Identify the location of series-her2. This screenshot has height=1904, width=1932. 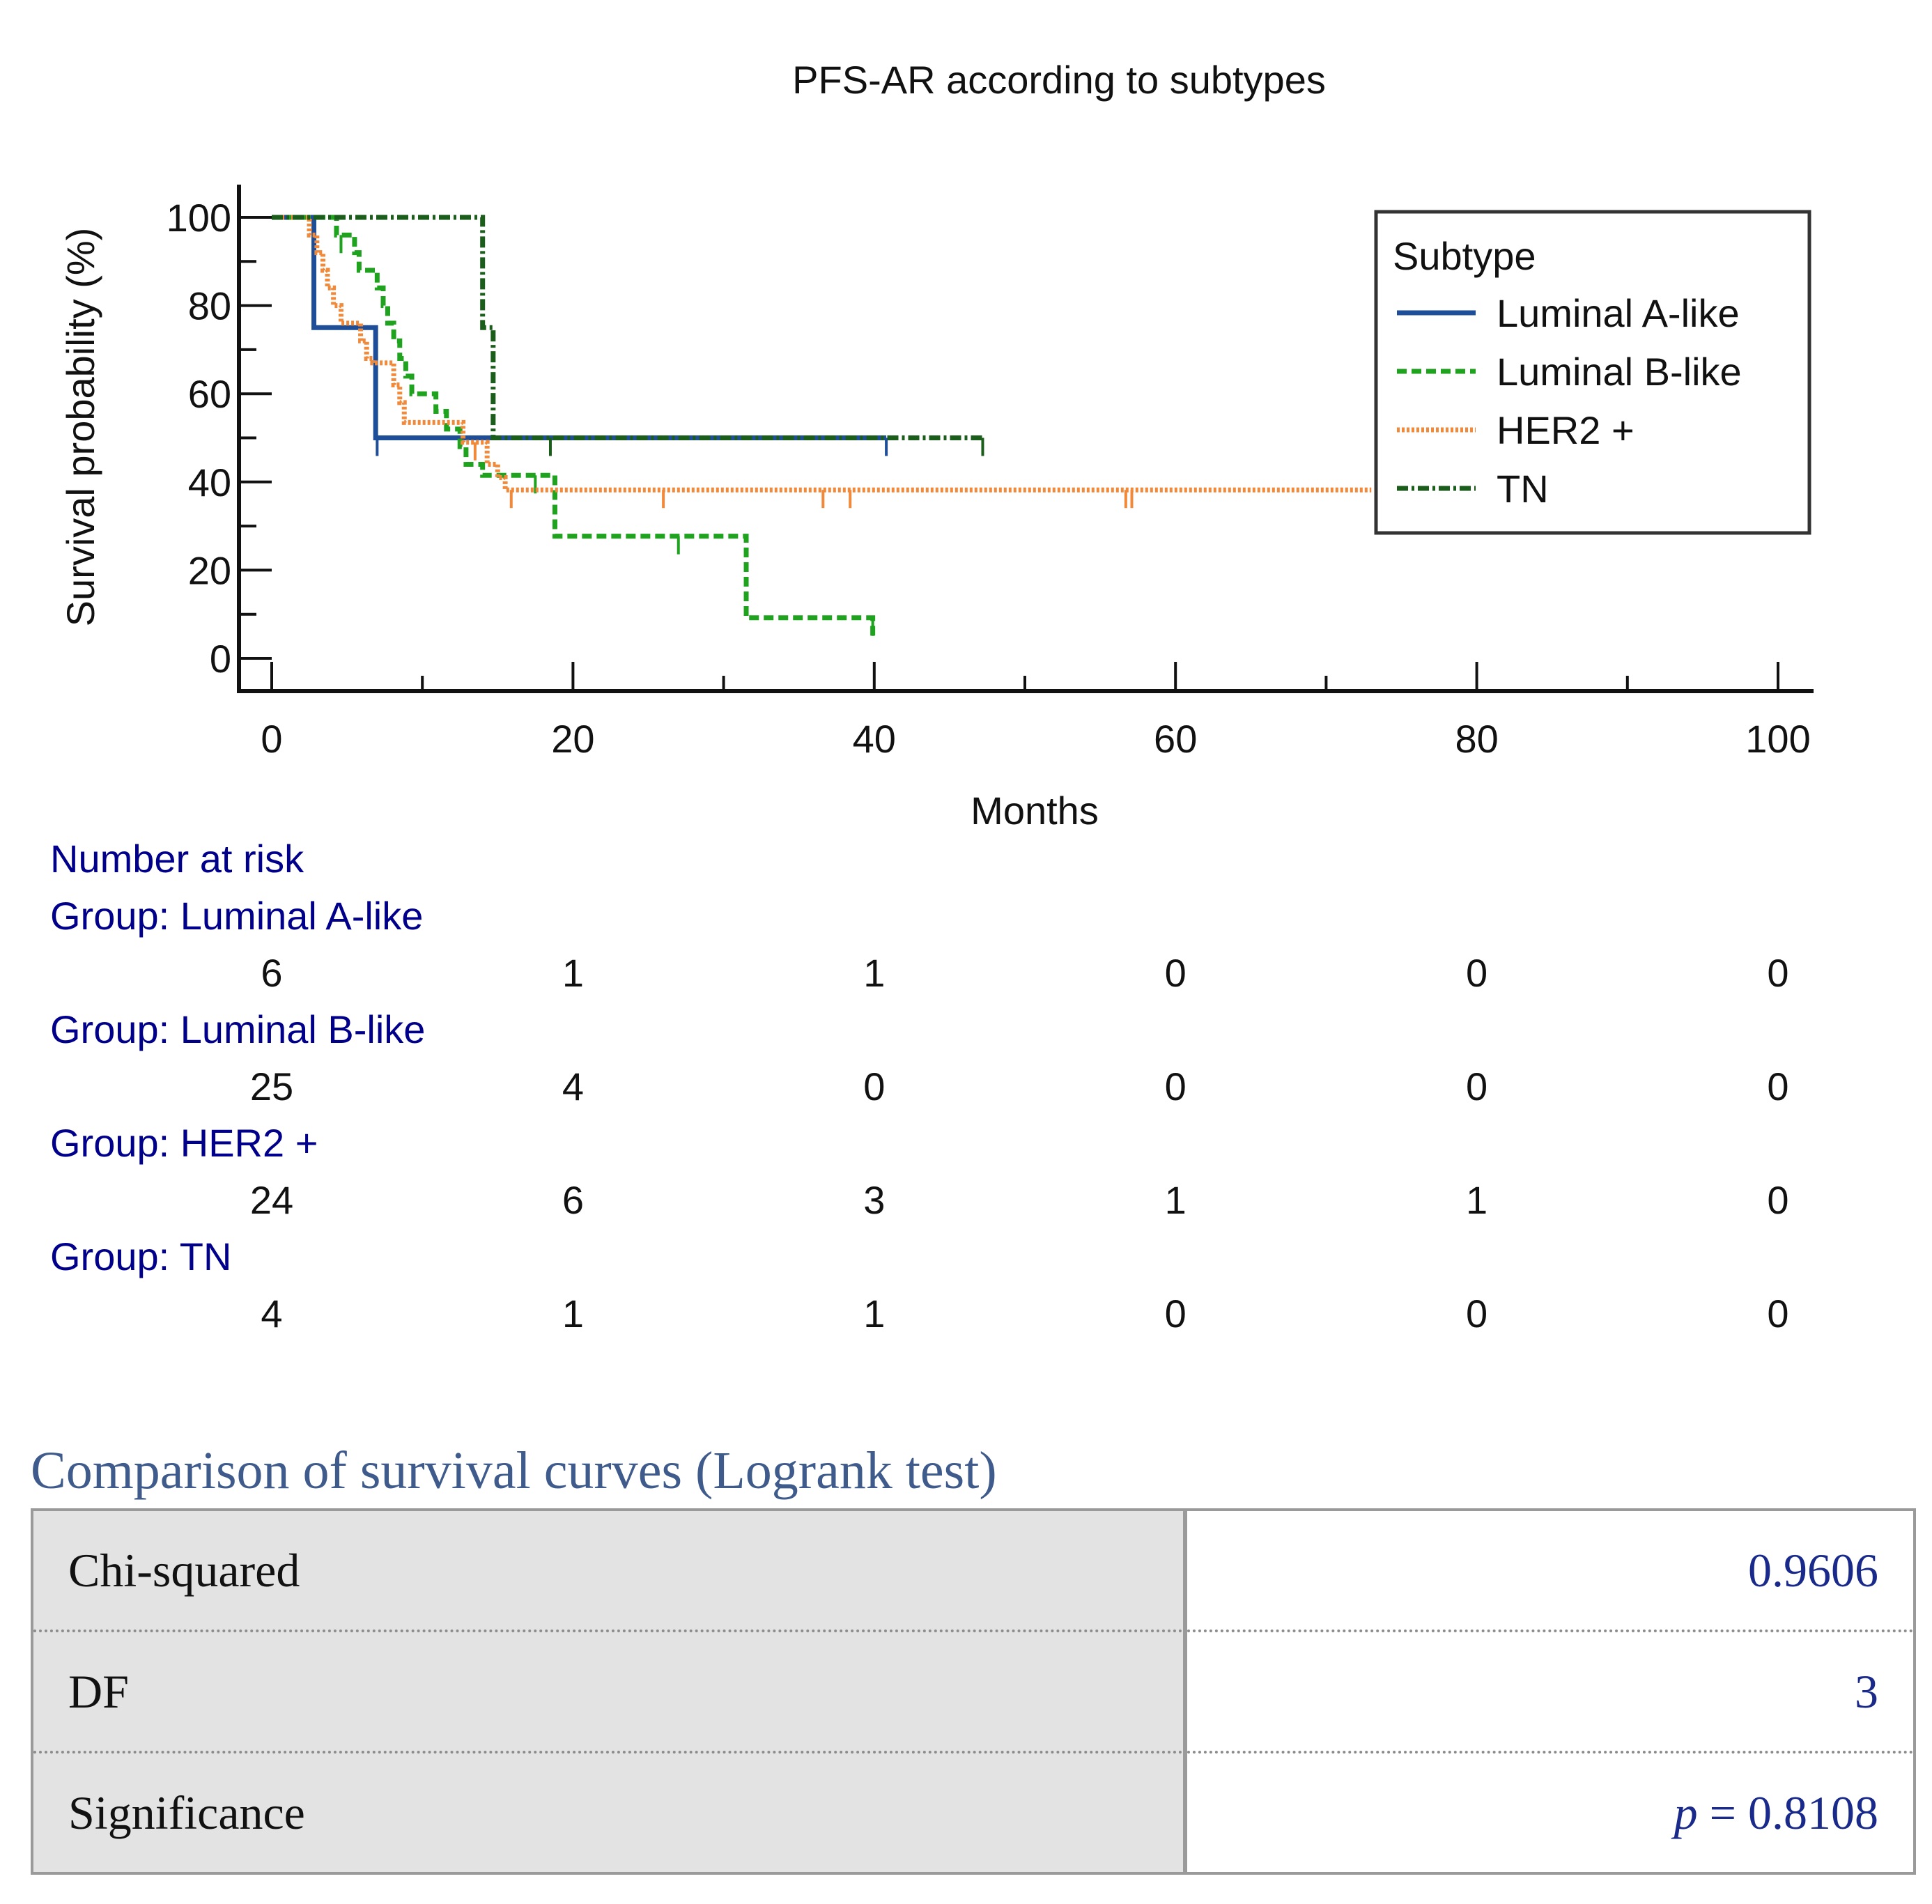
(822, 362).